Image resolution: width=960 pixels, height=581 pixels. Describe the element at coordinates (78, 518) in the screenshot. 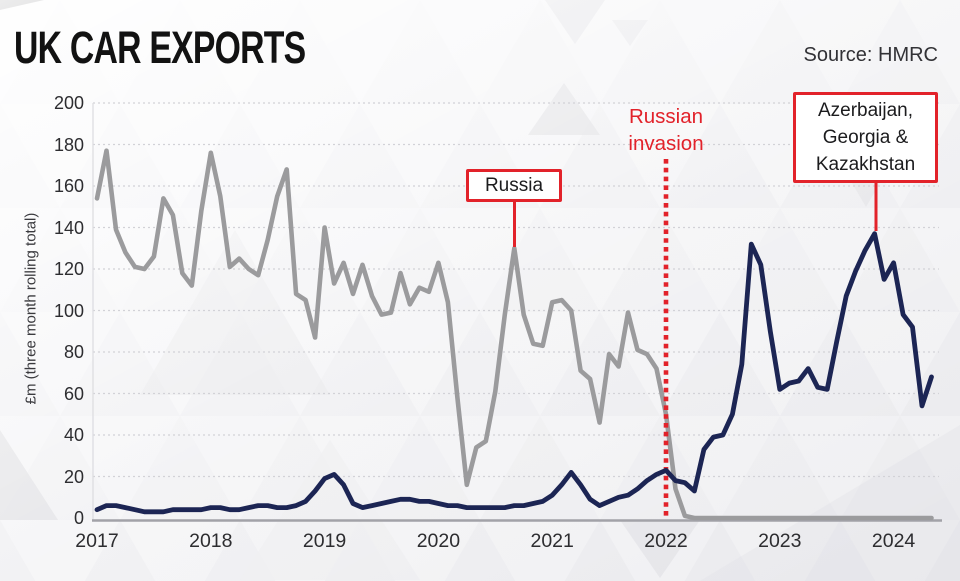

I see `y-tick-label-0: 0` at that location.